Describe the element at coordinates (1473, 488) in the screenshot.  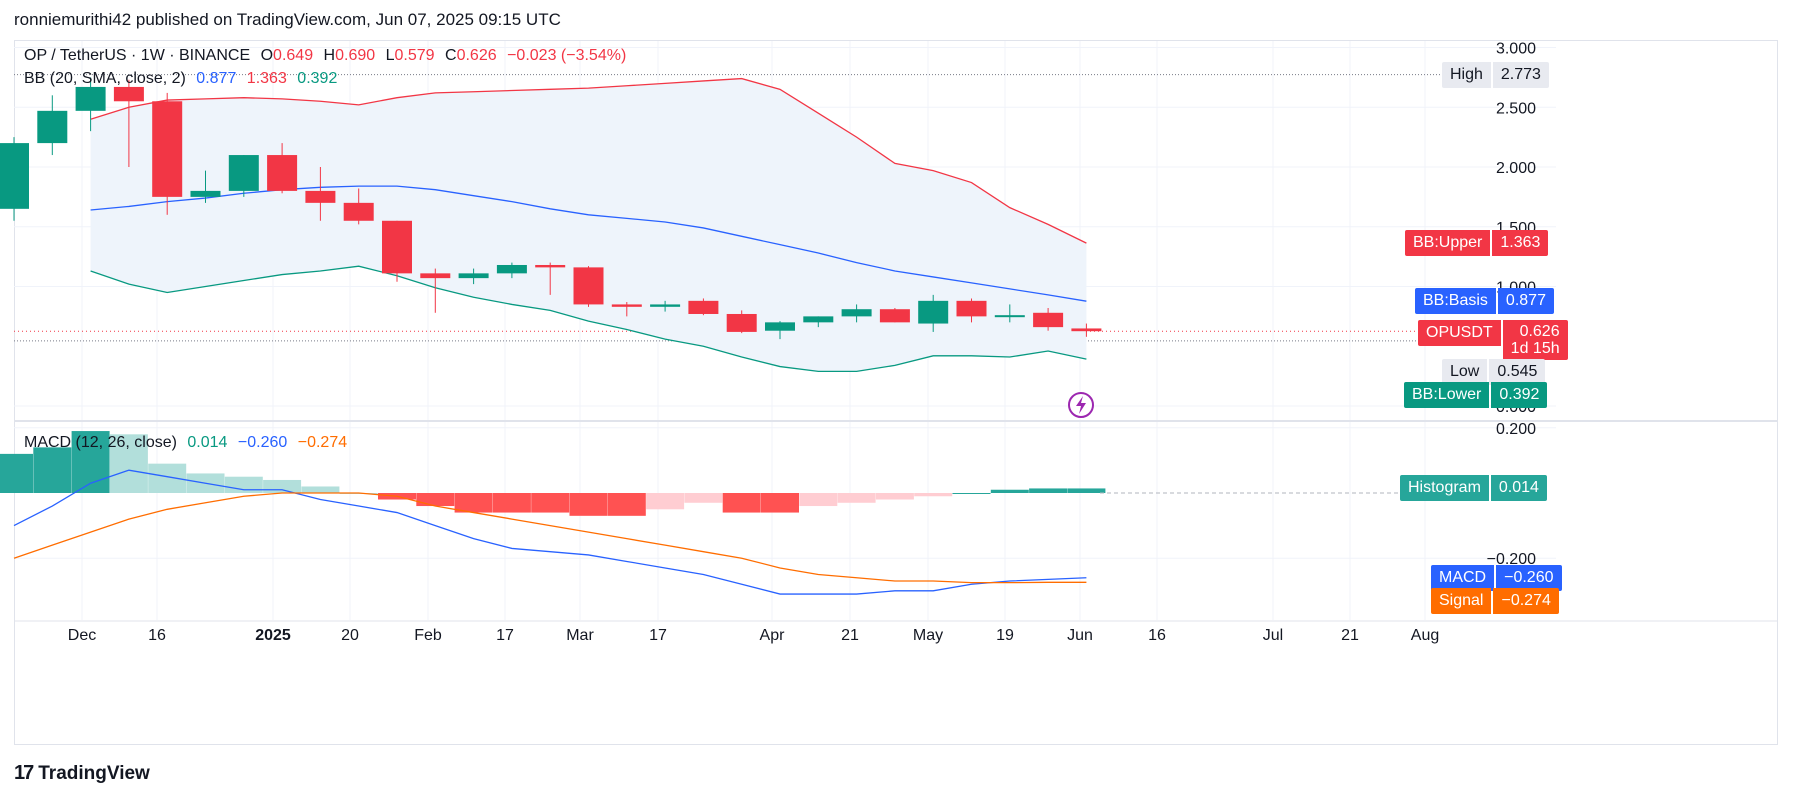
I see `histogram-tag: Histogram 0.014` at that location.